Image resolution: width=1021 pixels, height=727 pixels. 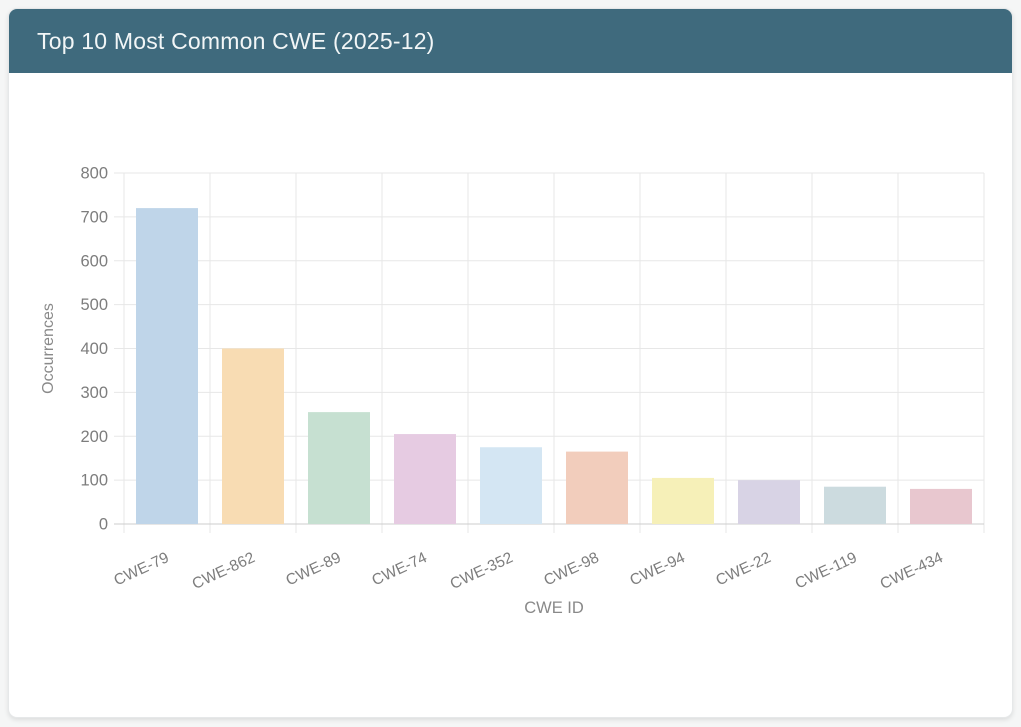 What do you see at coordinates (94, 305) in the screenshot?
I see `y-tick-label: 500` at bounding box center [94, 305].